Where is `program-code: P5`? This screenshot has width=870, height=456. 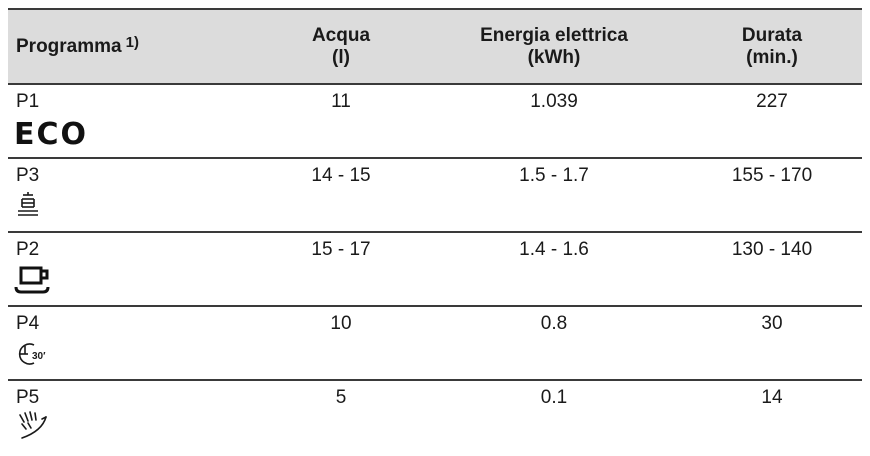
program-code: P5 is located at coordinates (28, 397).